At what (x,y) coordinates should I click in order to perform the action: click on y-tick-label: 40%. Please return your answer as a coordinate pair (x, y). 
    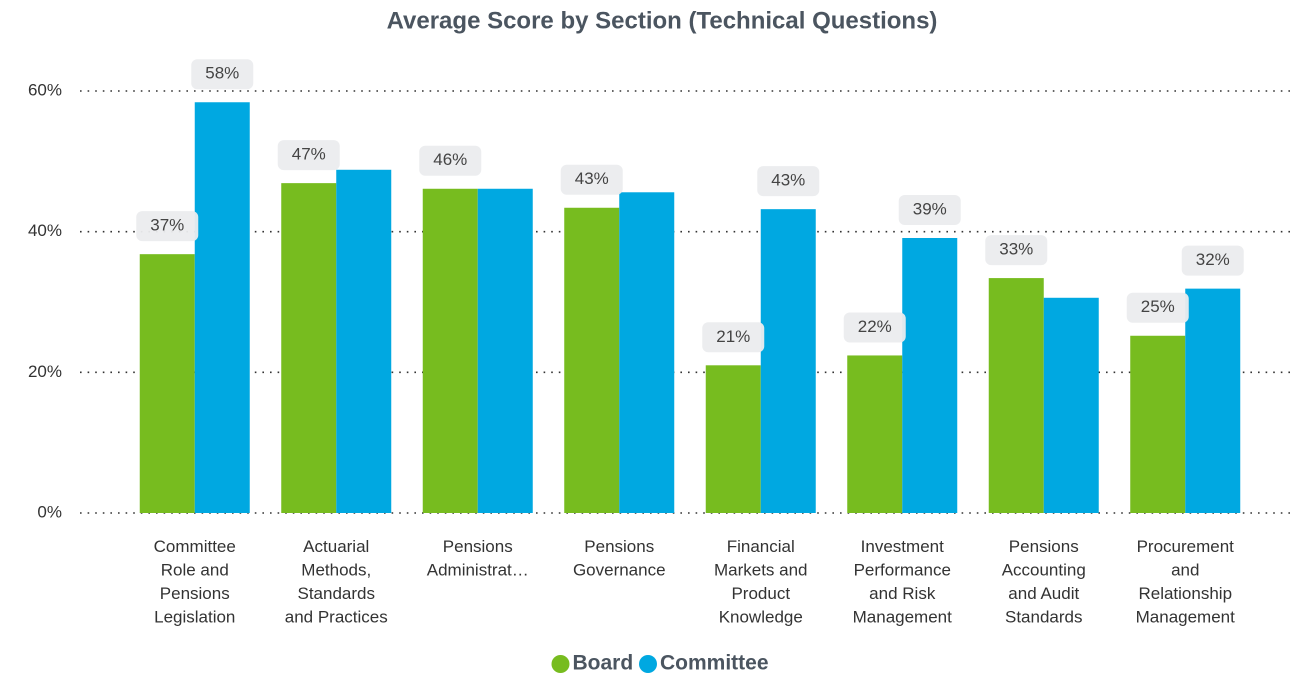
    Looking at the image, I should click on (45, 230).